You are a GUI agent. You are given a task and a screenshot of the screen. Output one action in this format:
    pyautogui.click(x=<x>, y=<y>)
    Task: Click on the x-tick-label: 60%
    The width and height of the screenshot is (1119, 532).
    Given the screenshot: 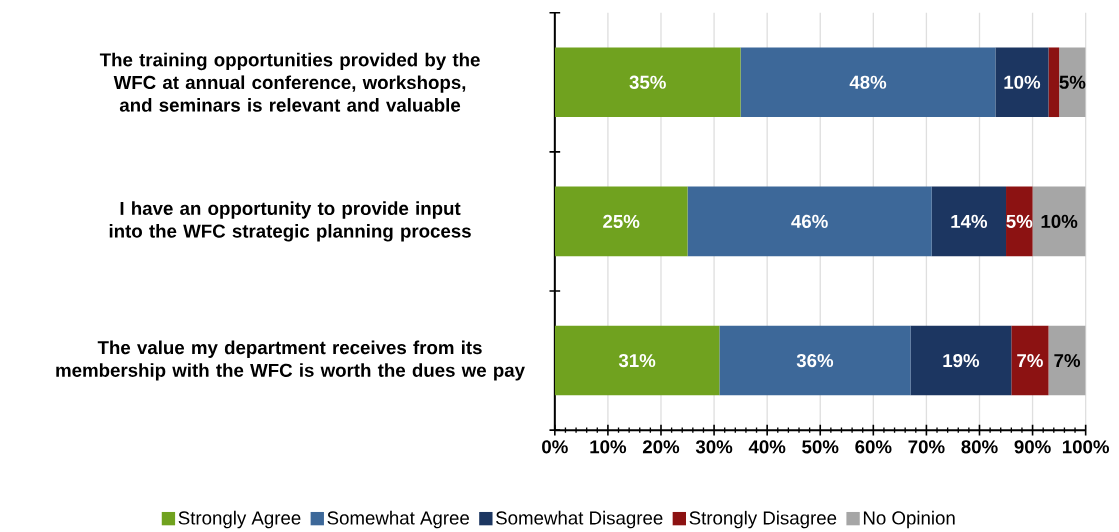 What is the action you would take?
    pyautogui.click(x=873, y=447)
    